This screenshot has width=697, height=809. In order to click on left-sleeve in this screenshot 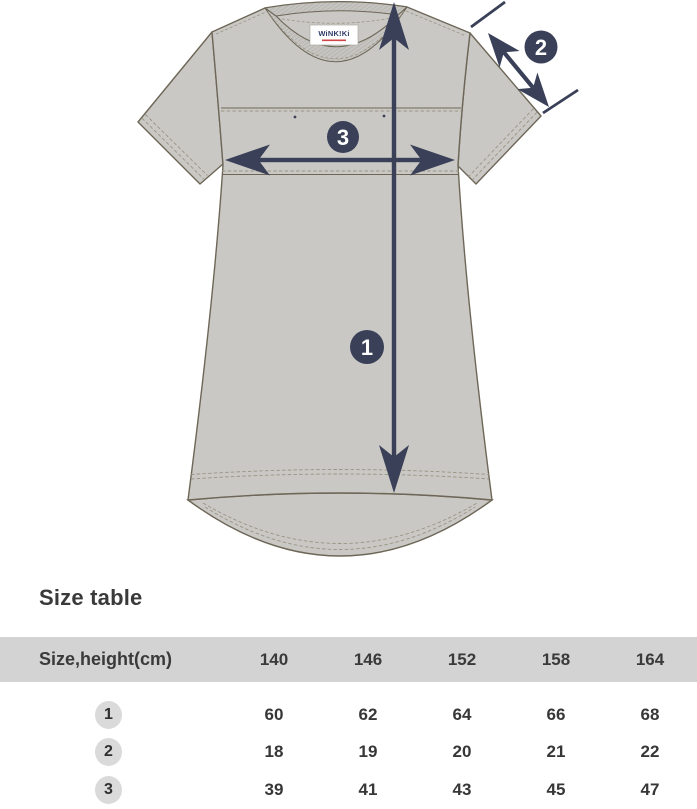, I will do `click(180, 108)`.